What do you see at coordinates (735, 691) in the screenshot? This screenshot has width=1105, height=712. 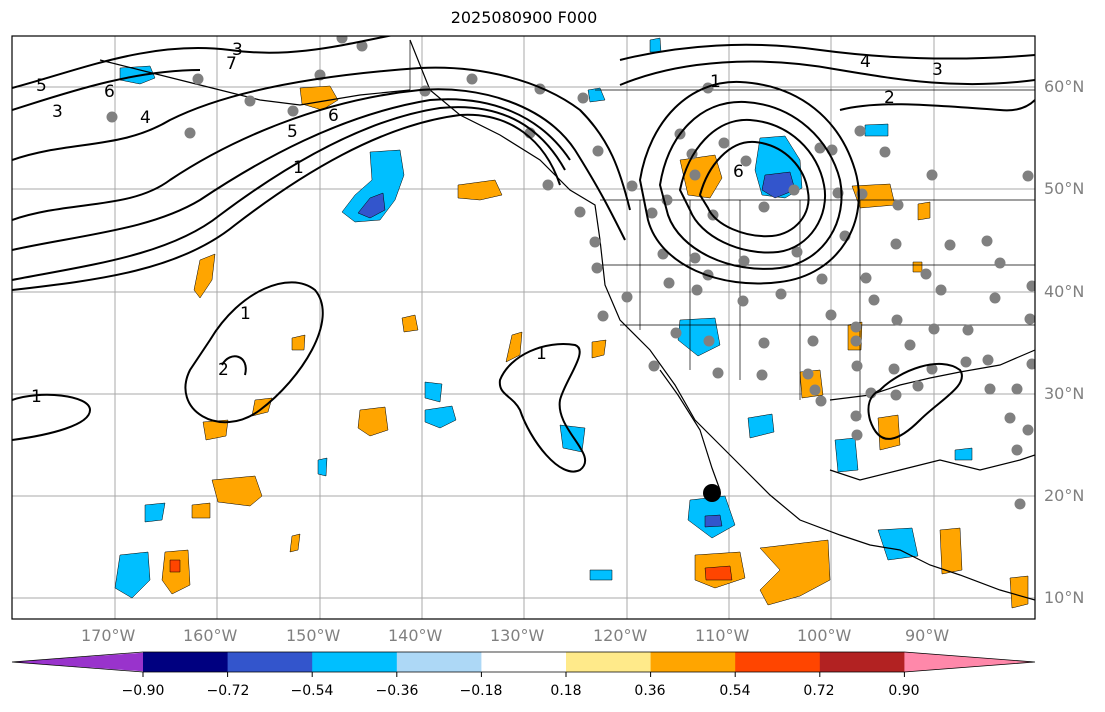 I see `colorbar-tick-label: 0.54` at bounding box center [735, 691].